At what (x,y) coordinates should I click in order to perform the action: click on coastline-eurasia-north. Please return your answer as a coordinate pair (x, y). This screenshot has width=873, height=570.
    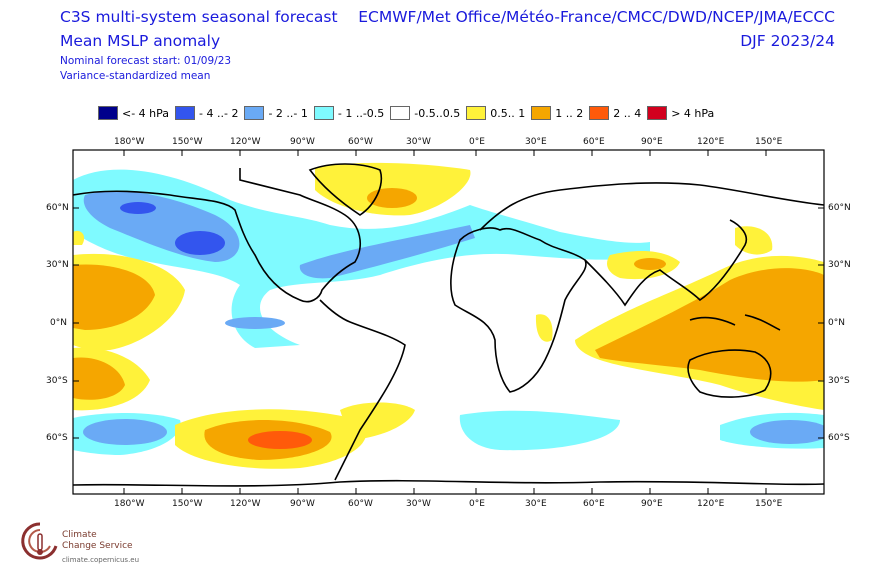
    Looking at the image, I should click on (651, 206).